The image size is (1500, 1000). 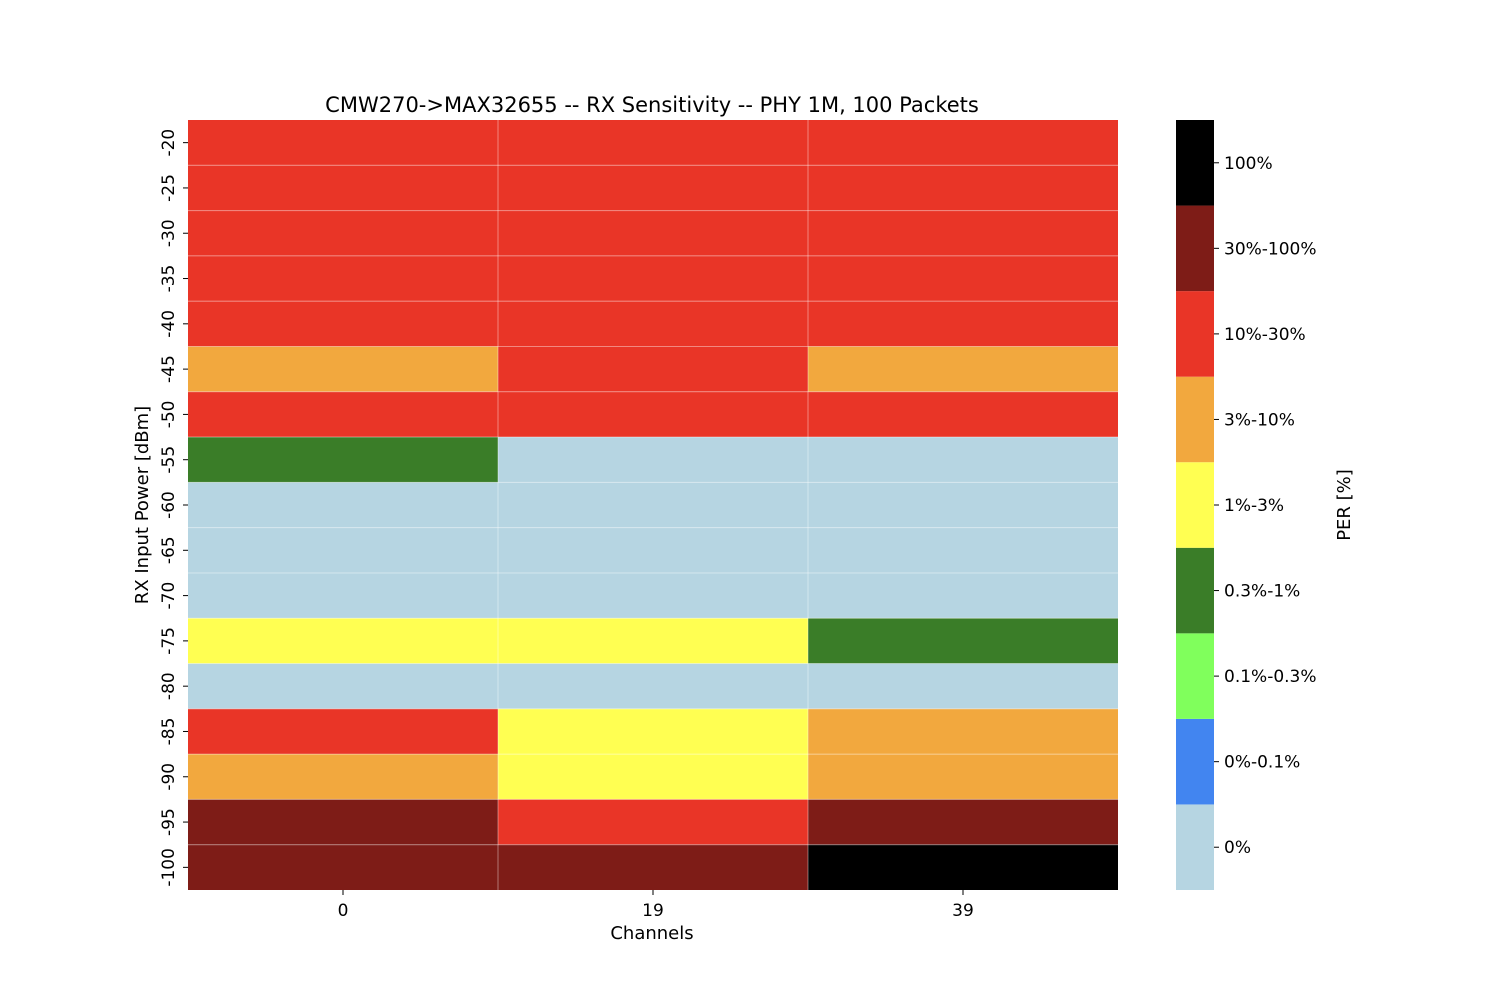 I want to click on y-tick-label: -40, so click(x=169, y=324).